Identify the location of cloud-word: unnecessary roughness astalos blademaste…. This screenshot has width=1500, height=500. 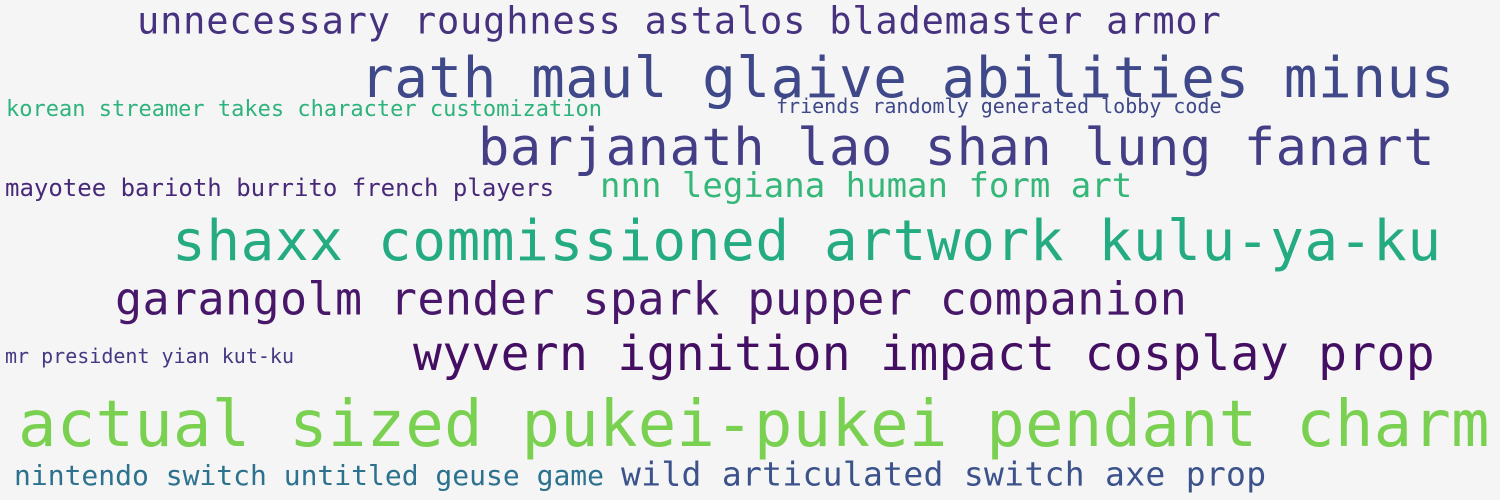
(679, 21).